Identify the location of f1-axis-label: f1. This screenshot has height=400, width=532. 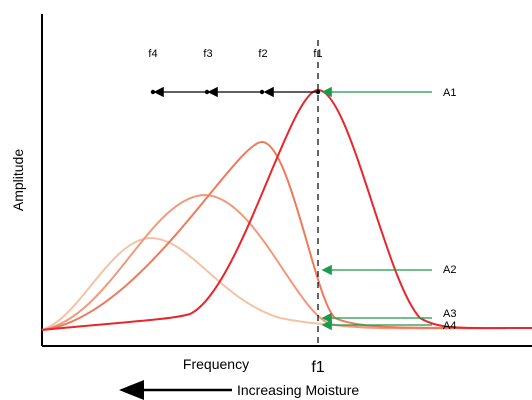
(317, 367).